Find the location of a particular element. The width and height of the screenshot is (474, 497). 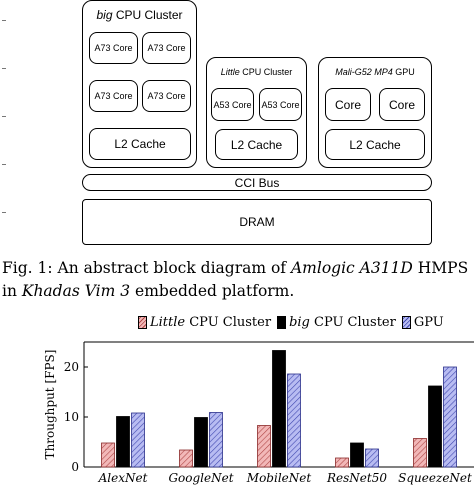

gpu-core-1: Core is located at coordinates (348, 104).